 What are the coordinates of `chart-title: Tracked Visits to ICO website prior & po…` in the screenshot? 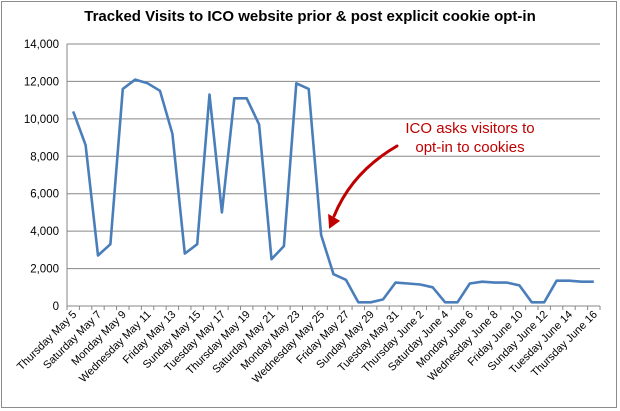 It's located at (310, 16).